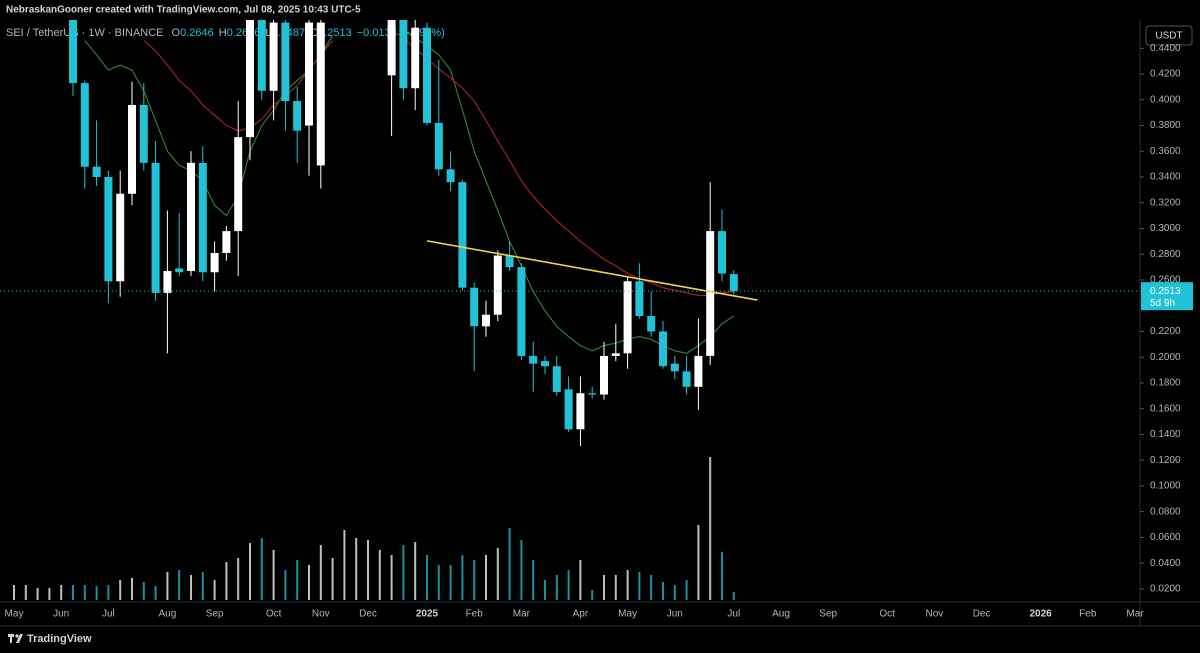 The image size is (1200, 653). I want to click on y-tick-label: 0.1400, so click(1165, 434).